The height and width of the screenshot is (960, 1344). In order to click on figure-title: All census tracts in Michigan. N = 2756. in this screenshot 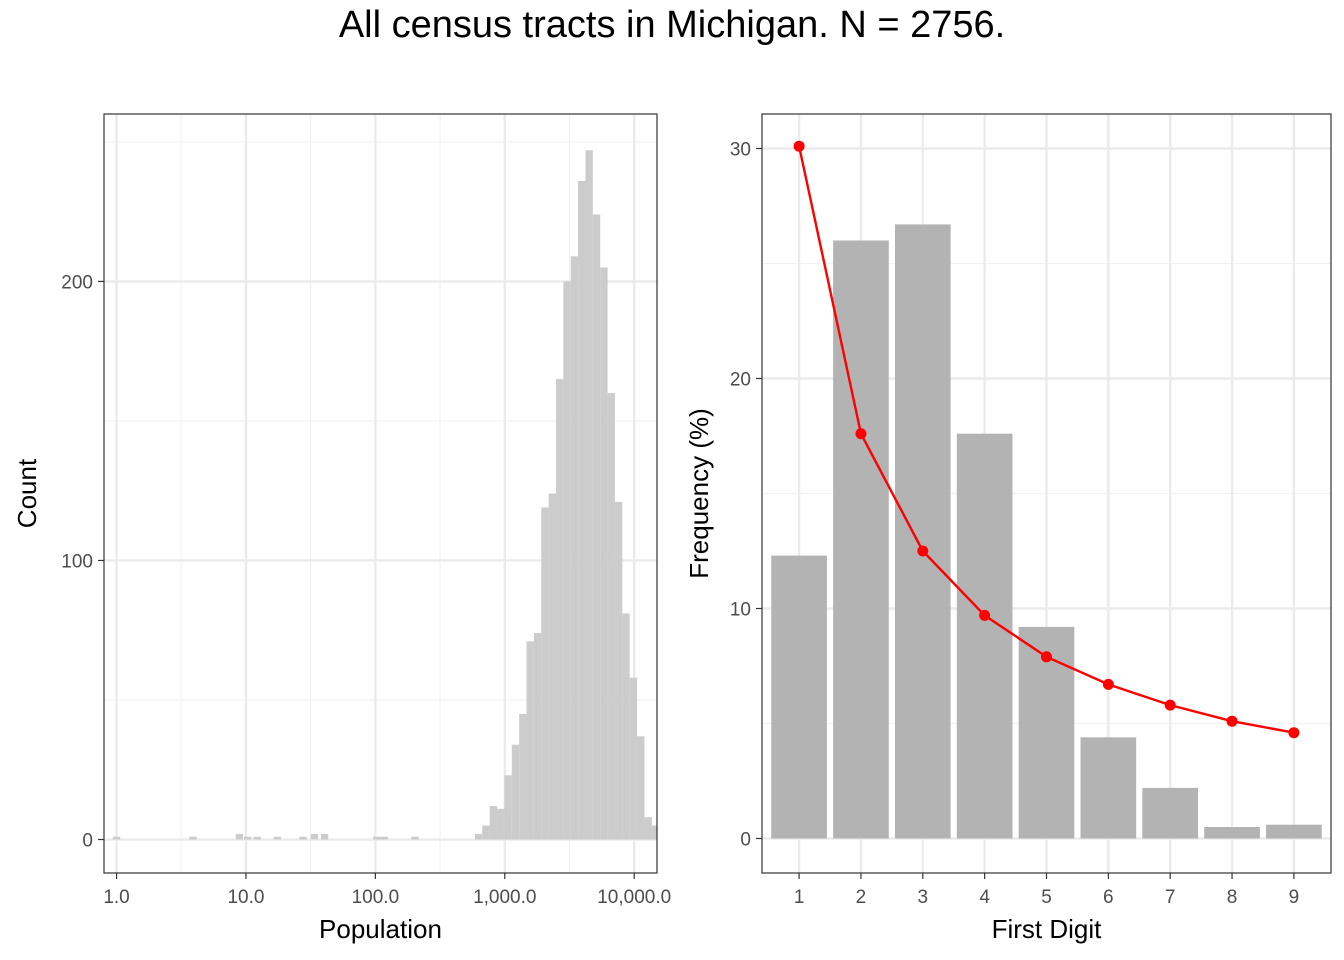, I will do `click(672, 25)`.